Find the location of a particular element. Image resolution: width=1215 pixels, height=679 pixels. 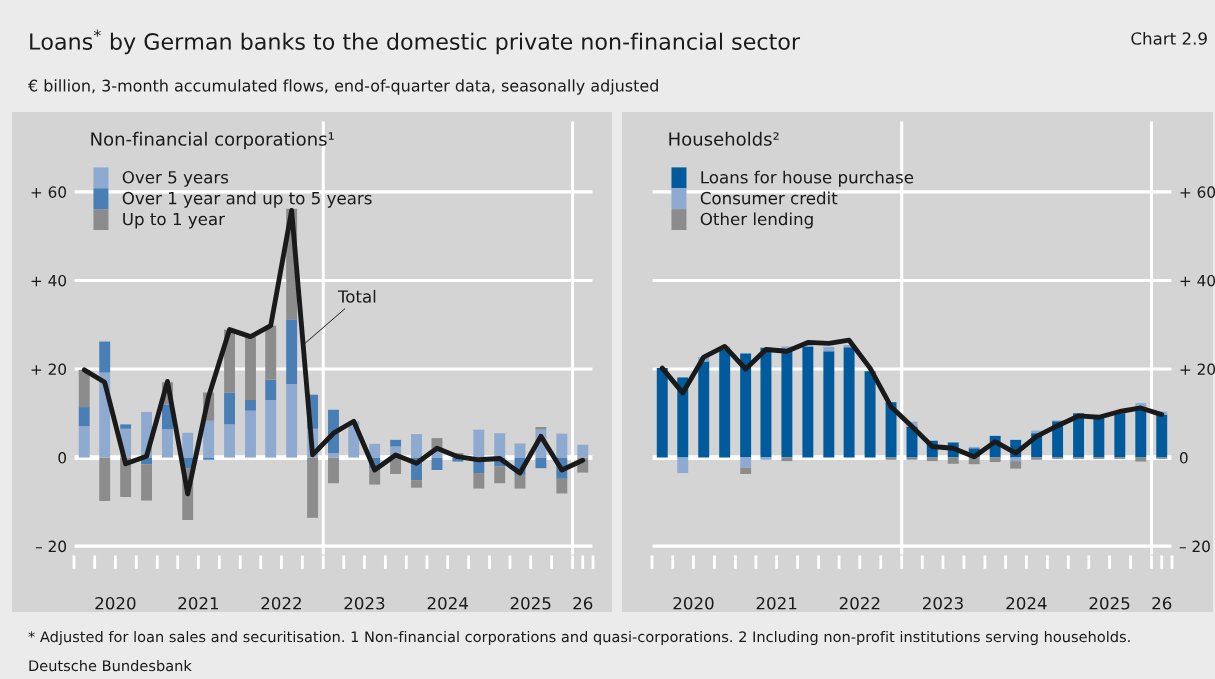

legend-label: Over 5 years is located at coordinates (175, 178).